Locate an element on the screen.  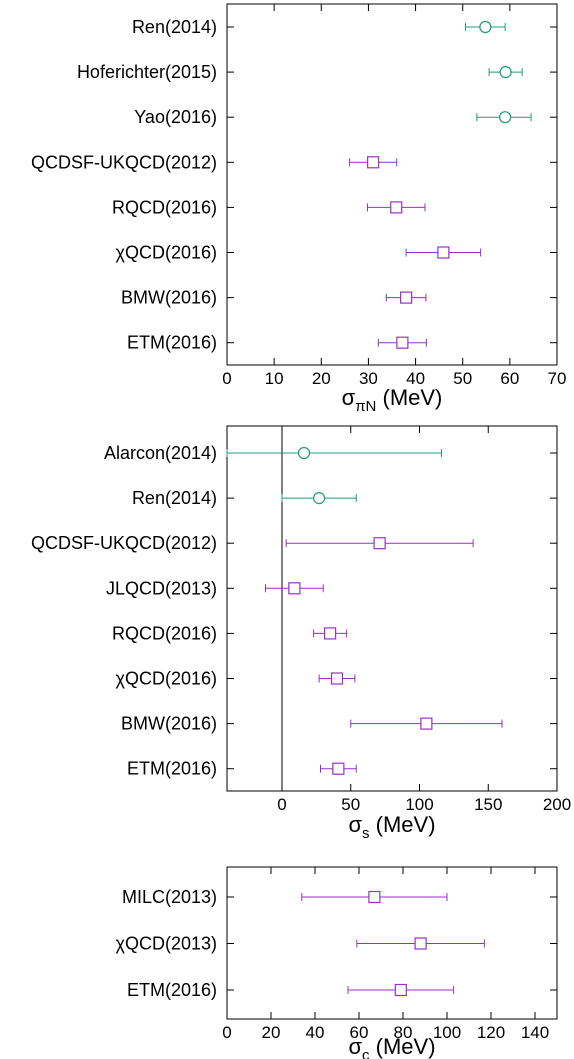
x-tick-label: 150 is located at coordinates (488, 804).